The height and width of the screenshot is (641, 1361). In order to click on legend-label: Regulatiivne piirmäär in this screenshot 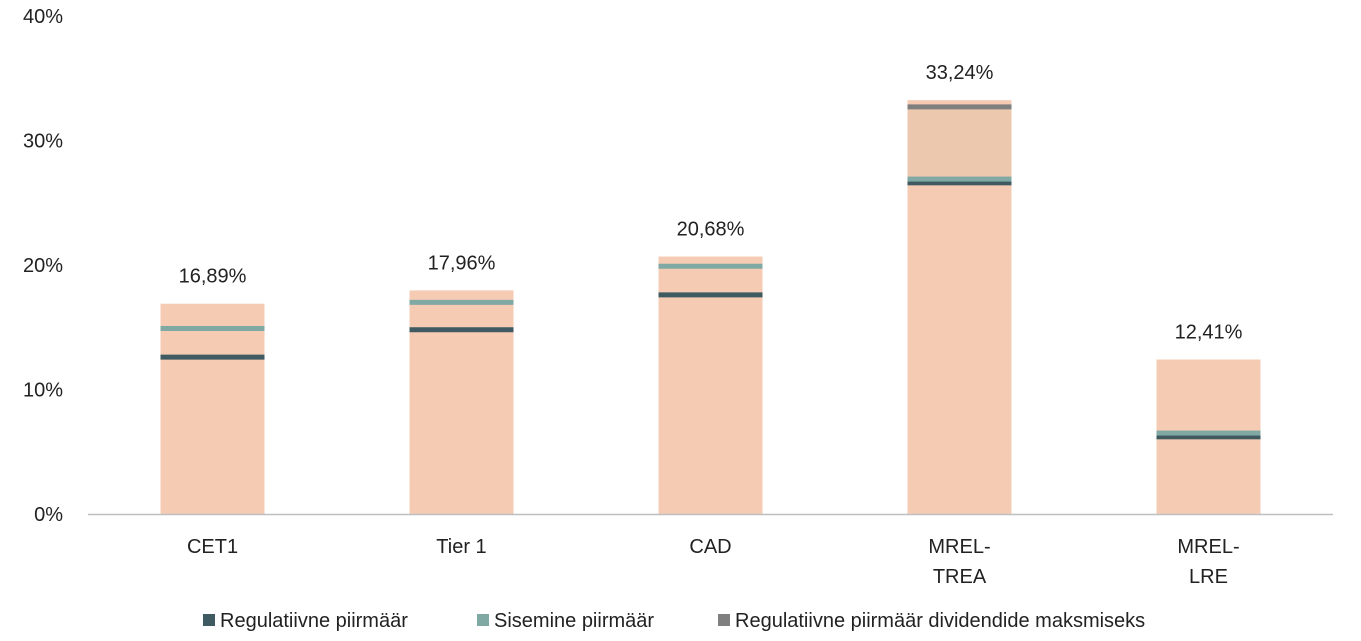, I will do `click(314, 621)`.